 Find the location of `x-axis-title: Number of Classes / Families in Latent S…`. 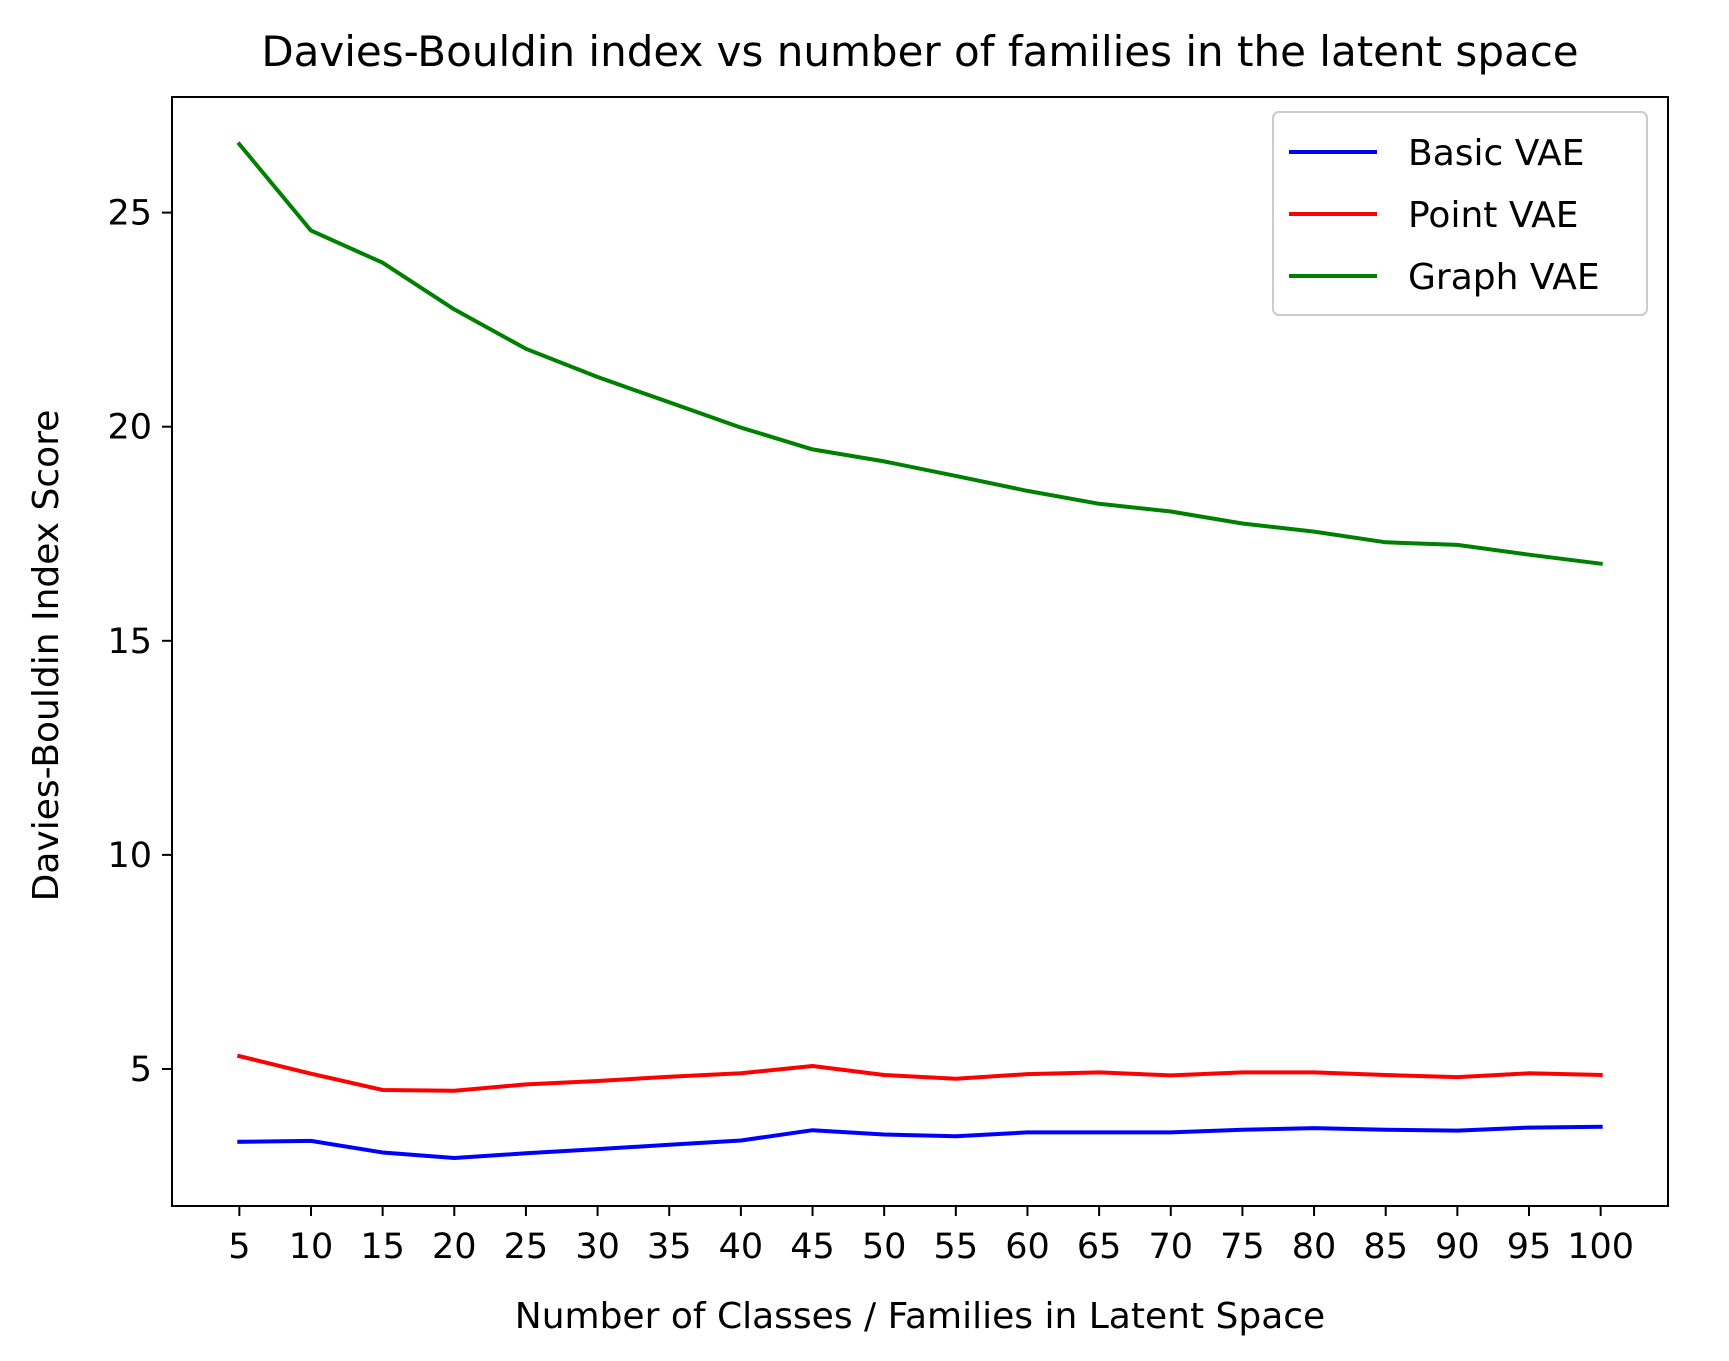

x-axis-title: Number of Classes / Families in Latent S… is located at coordinates (920, 1316).